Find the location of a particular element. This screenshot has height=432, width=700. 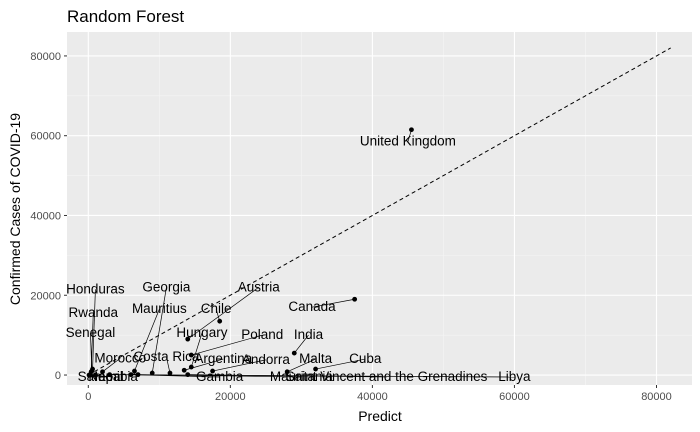

point-namibia is located at coordinates (90, 375).